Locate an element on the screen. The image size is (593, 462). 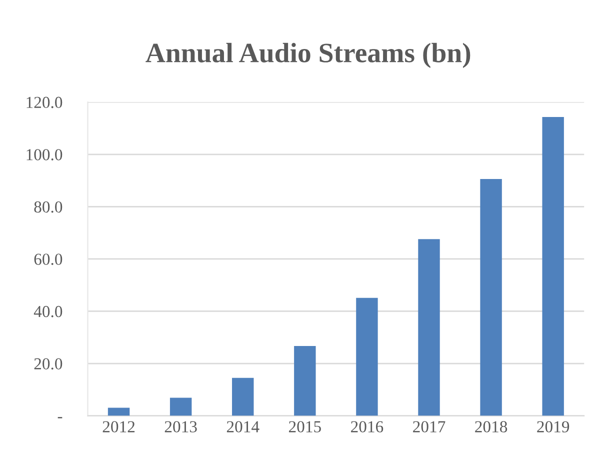
chart-title: Annual Audio Streams (bn) is located at coordinates (308, 55).